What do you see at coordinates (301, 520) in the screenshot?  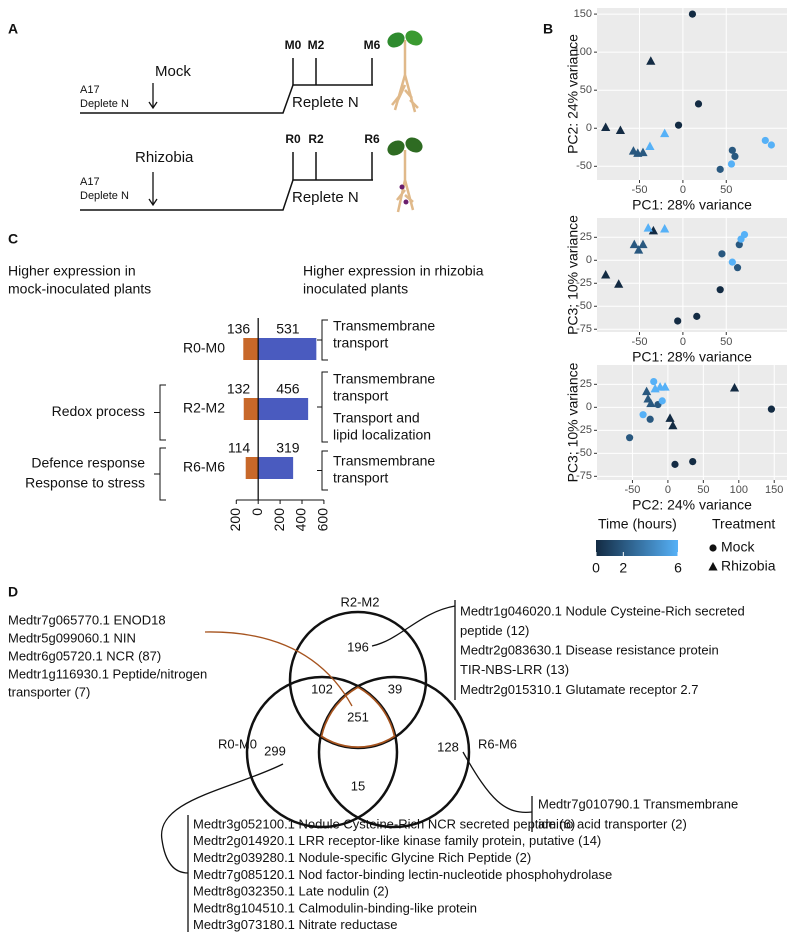 I see `x-tick-label: 400` at bounding box center [301, 520].